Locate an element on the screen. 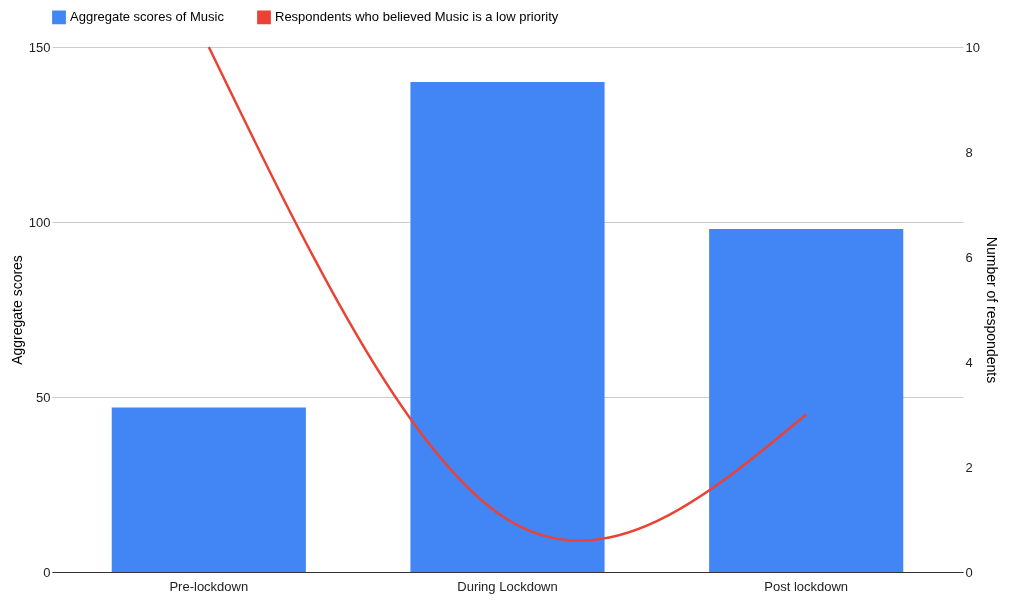  x-tick-label: During Lockdown is located at coordinates (507, 586).